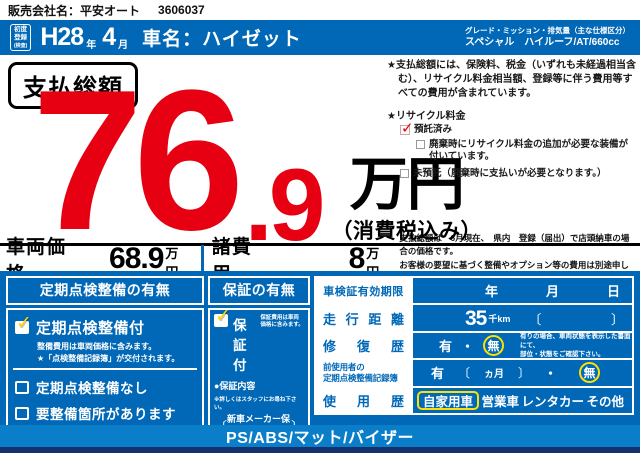  Describe the element at coordinates (494, 346) in the screenshot. I see `repair-no-circled: 無` at that location.